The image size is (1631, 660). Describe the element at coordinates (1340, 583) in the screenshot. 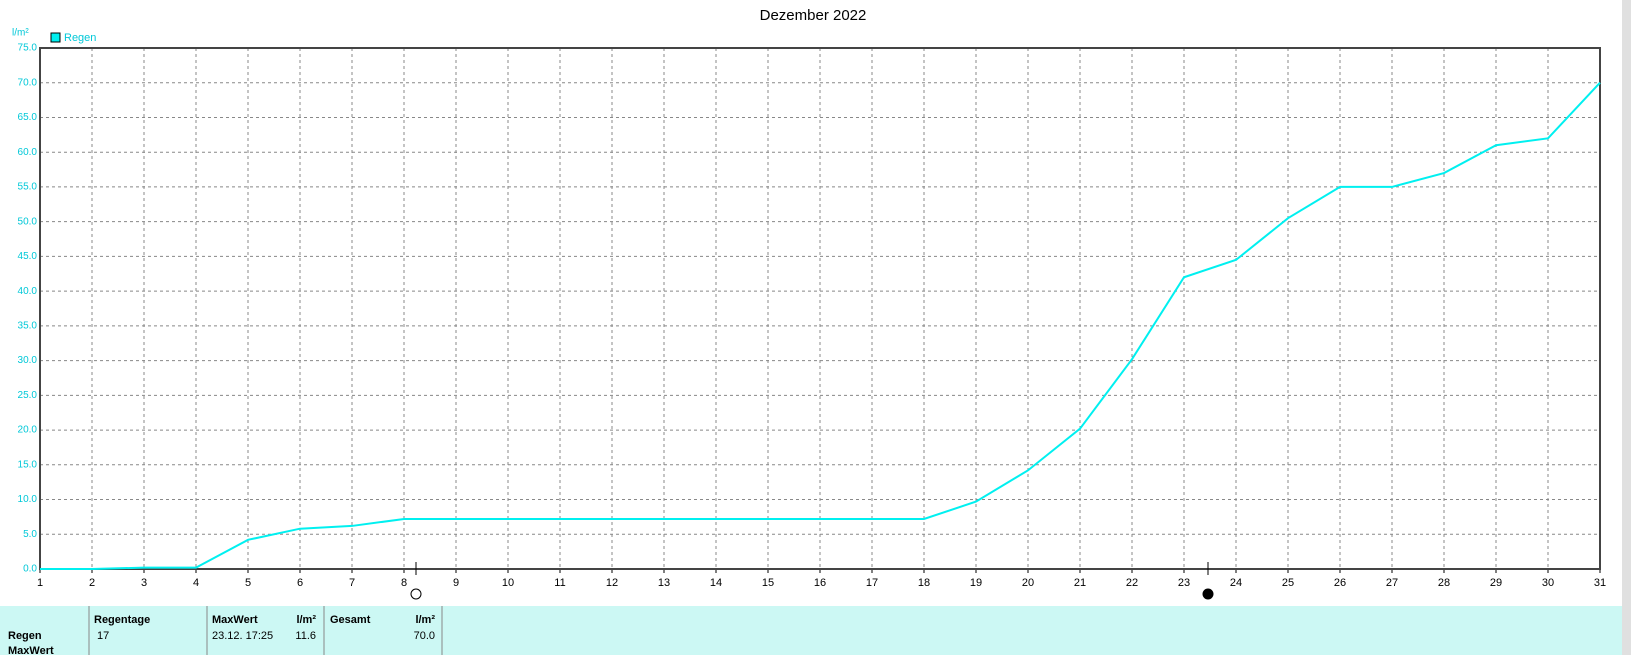

I see `x-tick-label: 26` at that location.